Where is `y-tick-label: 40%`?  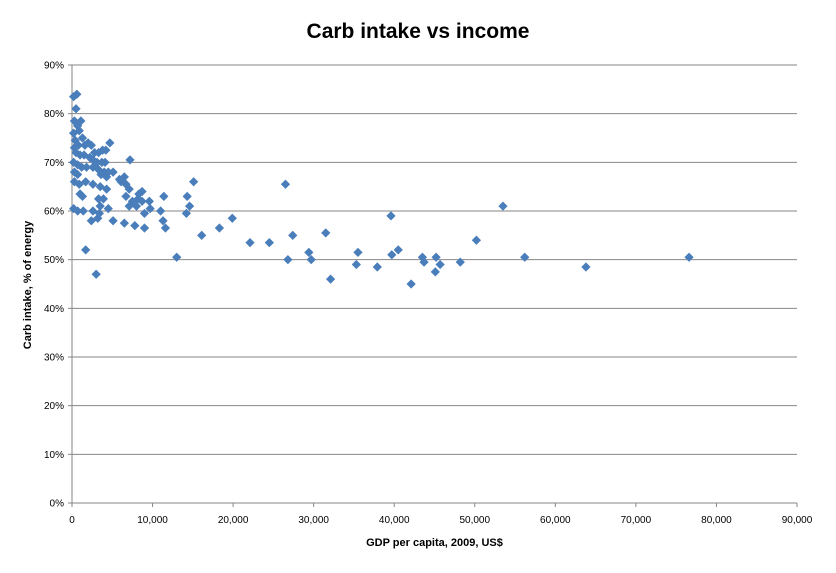
y-tick-label: 40% is located at coordinates (54, 309).